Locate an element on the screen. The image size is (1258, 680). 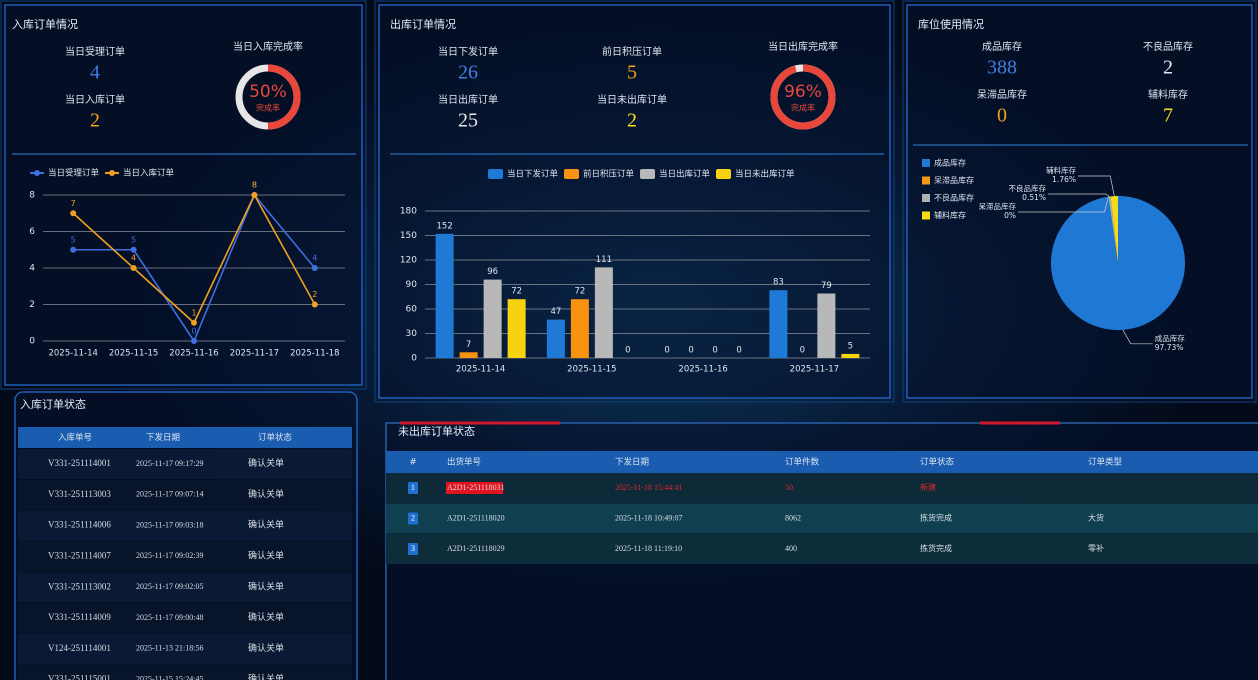
table-cell: 拣货完成 is located at coordinates (936, 548).